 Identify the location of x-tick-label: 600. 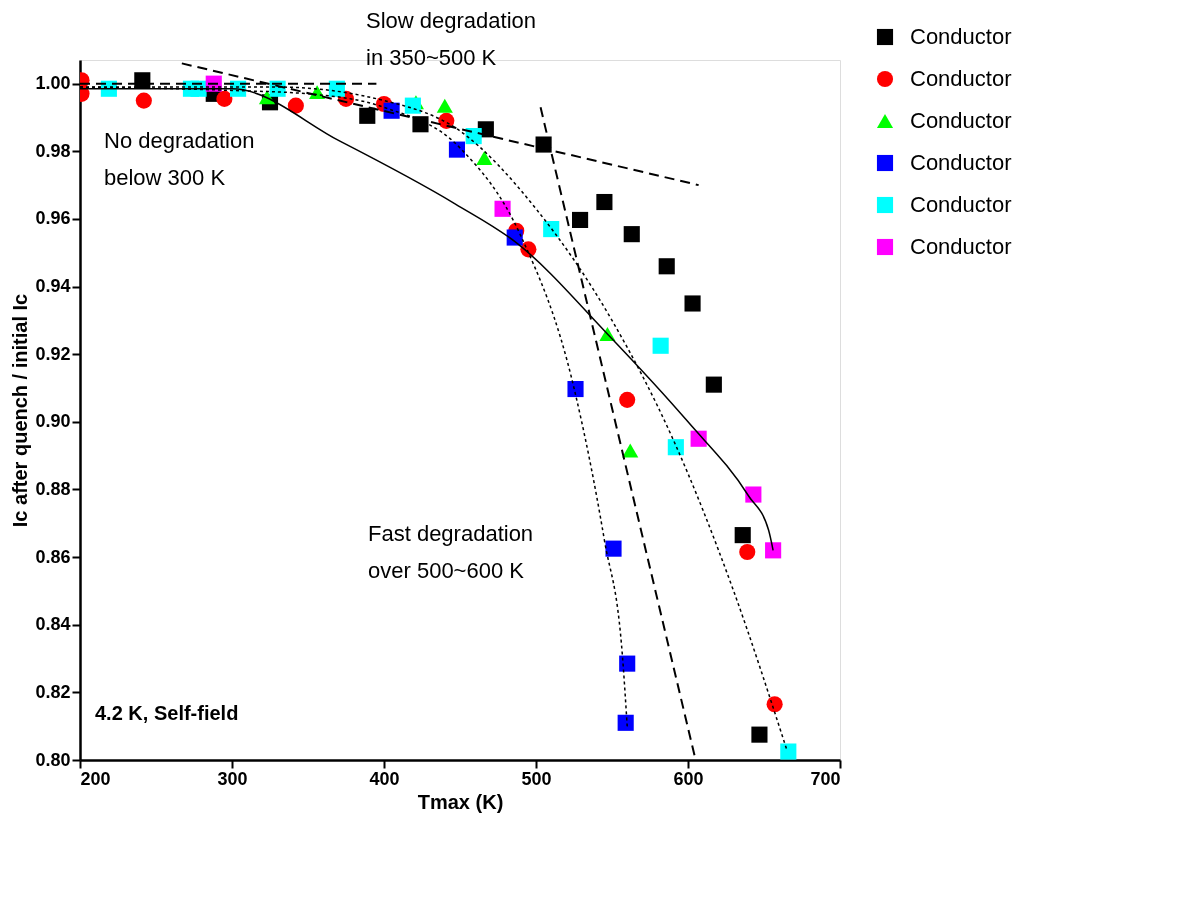
(688, 778).